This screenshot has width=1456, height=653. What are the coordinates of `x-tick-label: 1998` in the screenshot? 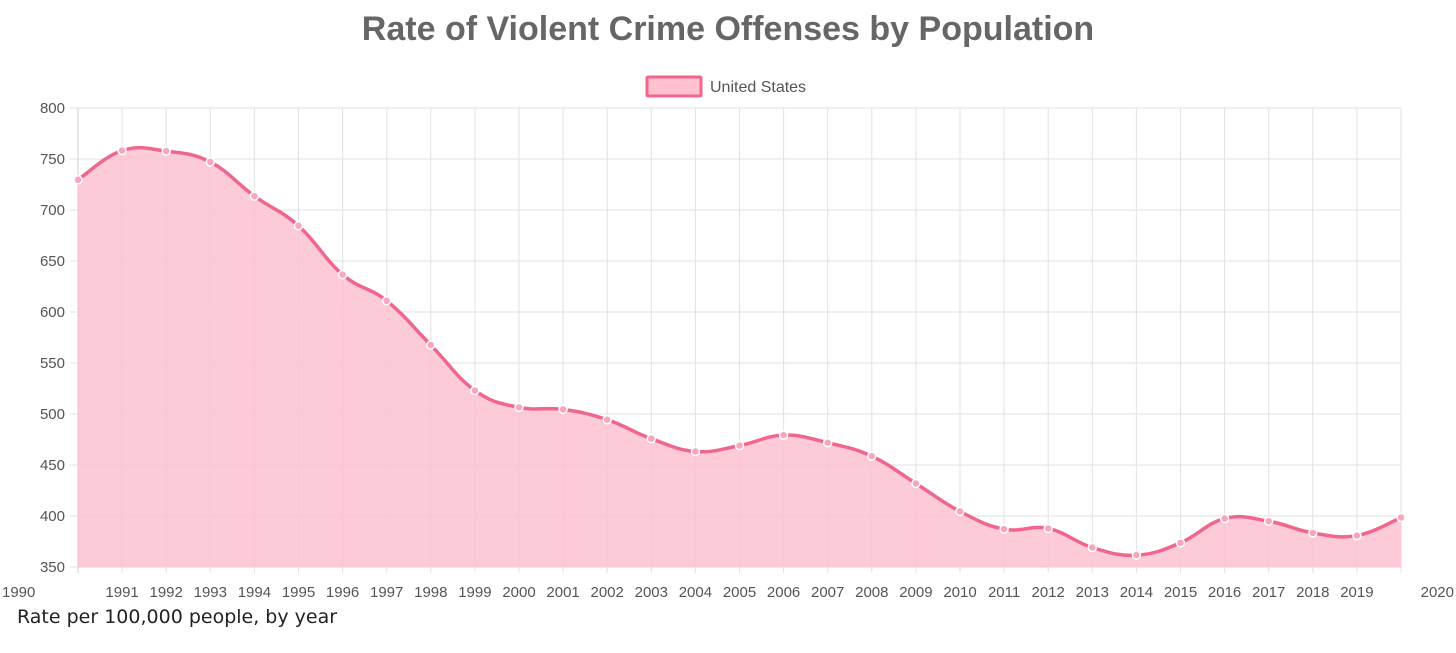 It's located at (430, 592).